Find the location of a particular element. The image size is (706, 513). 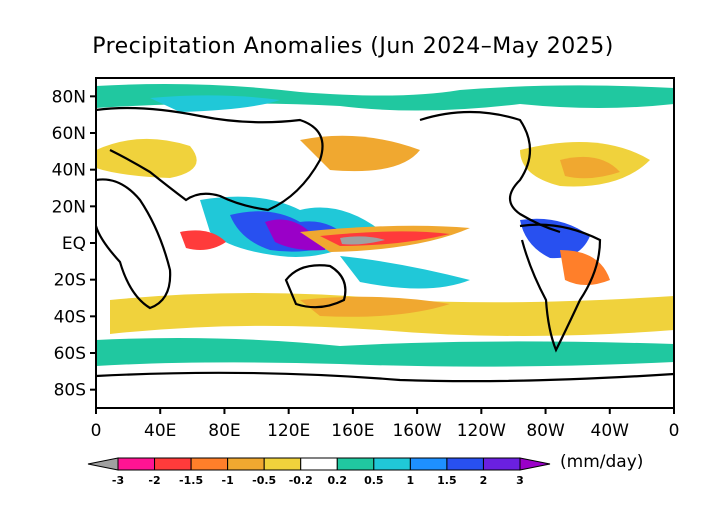

lon-tick-label: 40E is located at coordinates (160, 431).